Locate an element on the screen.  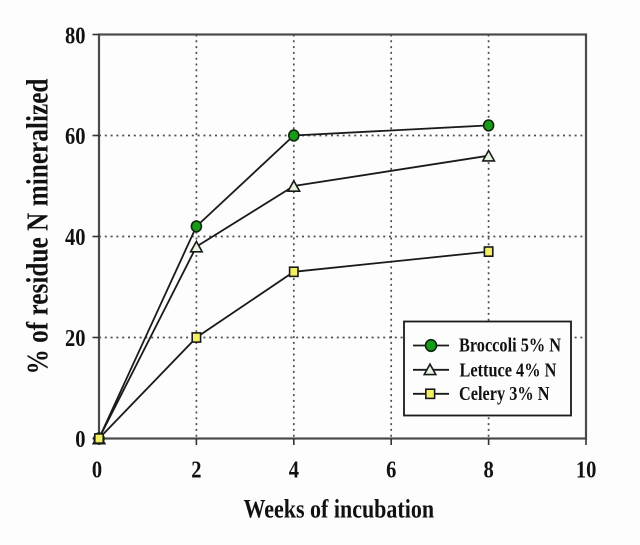
svg-text: 60 is located at coordinates (75, 135).